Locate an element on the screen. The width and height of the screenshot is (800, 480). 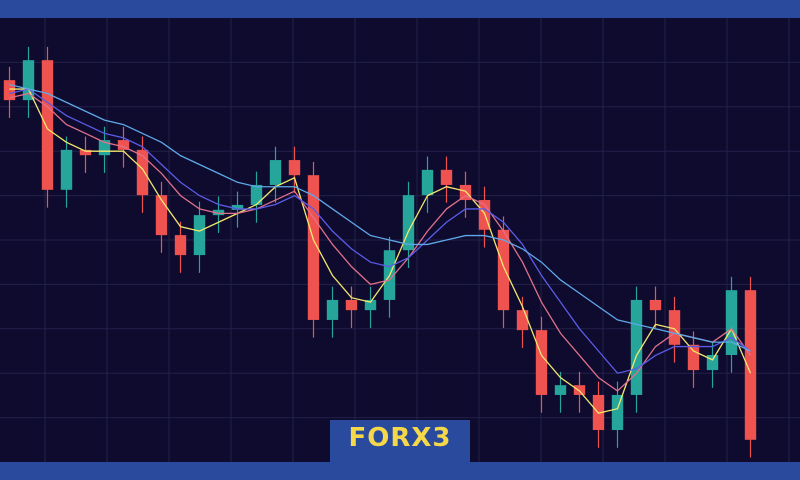
top-bar is located at coordinates (400, 9).